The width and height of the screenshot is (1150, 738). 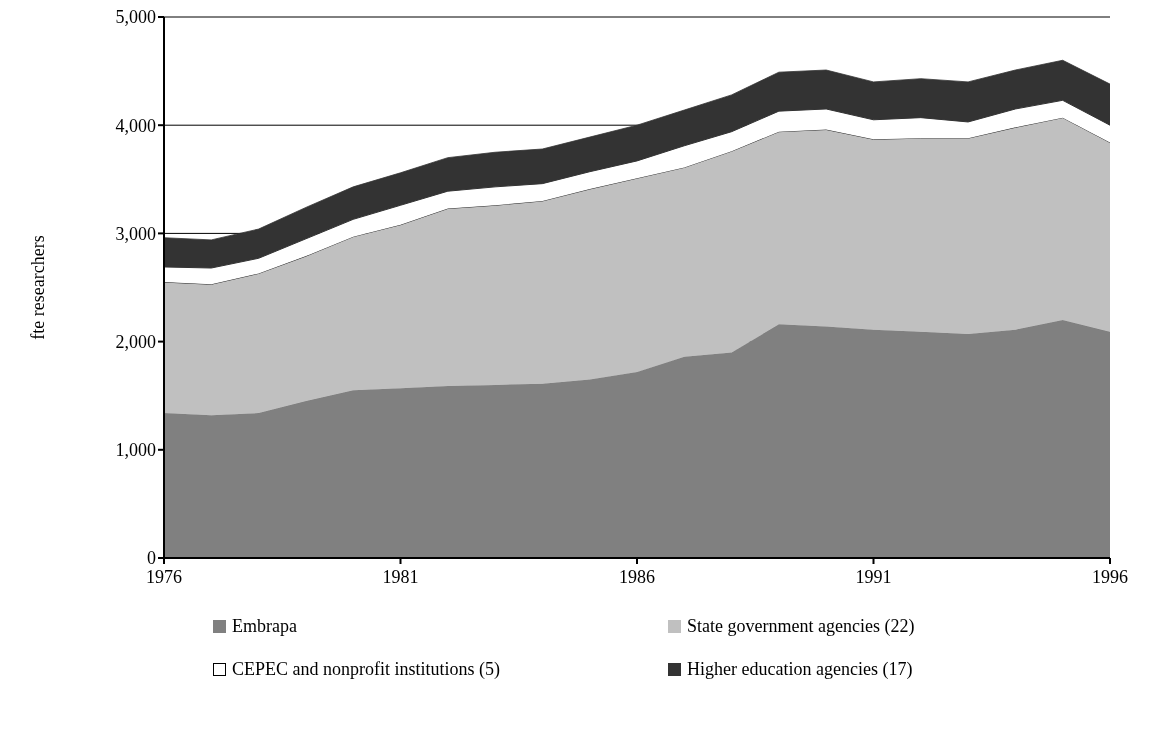 What do you see at coordinates (801, 626) in the screenshot?
I see `legend-label: State government agencies (22)` at bounding box center [801, 626].